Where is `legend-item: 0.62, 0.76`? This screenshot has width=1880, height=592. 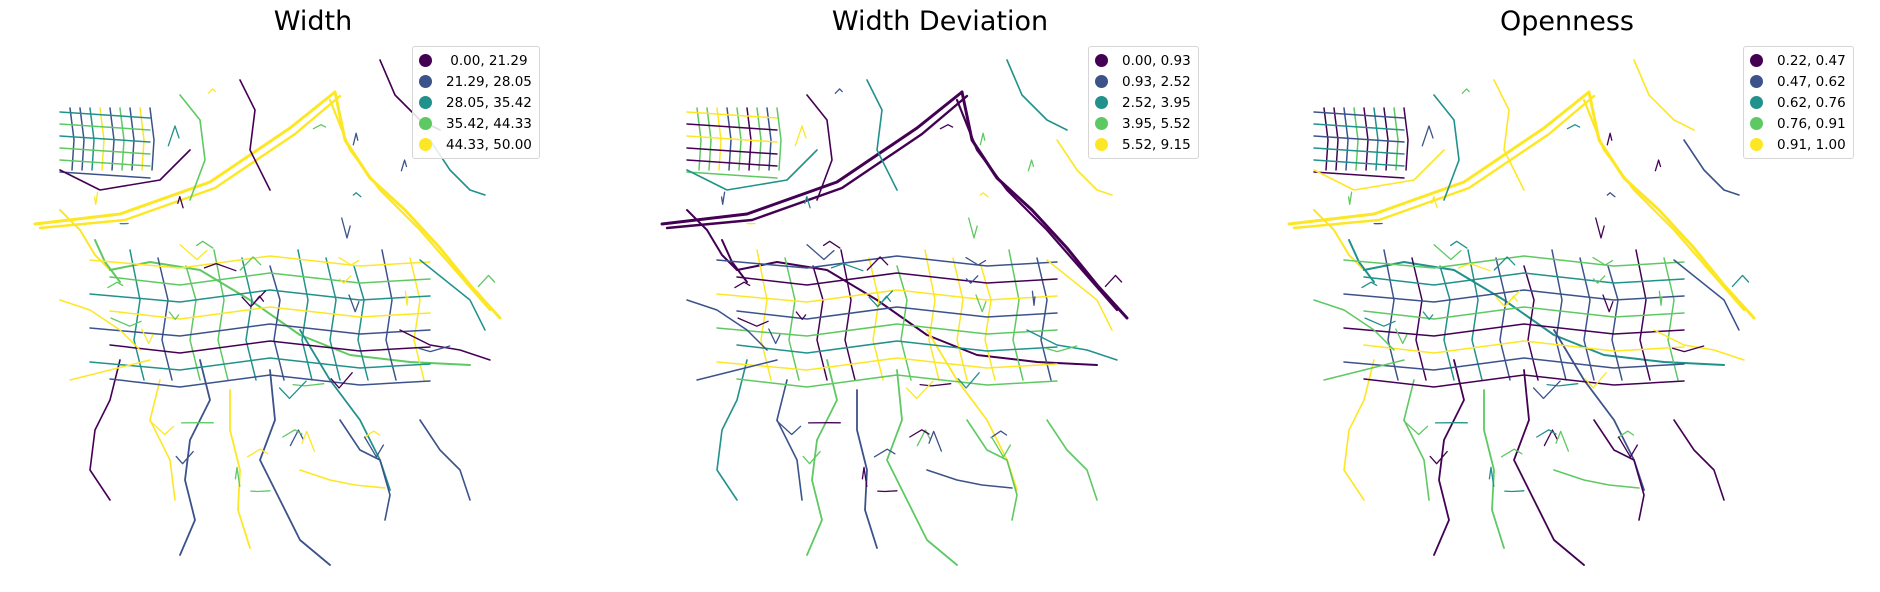 legend-item: 0.62, 0.76 is located at coordinates (1798, 102).